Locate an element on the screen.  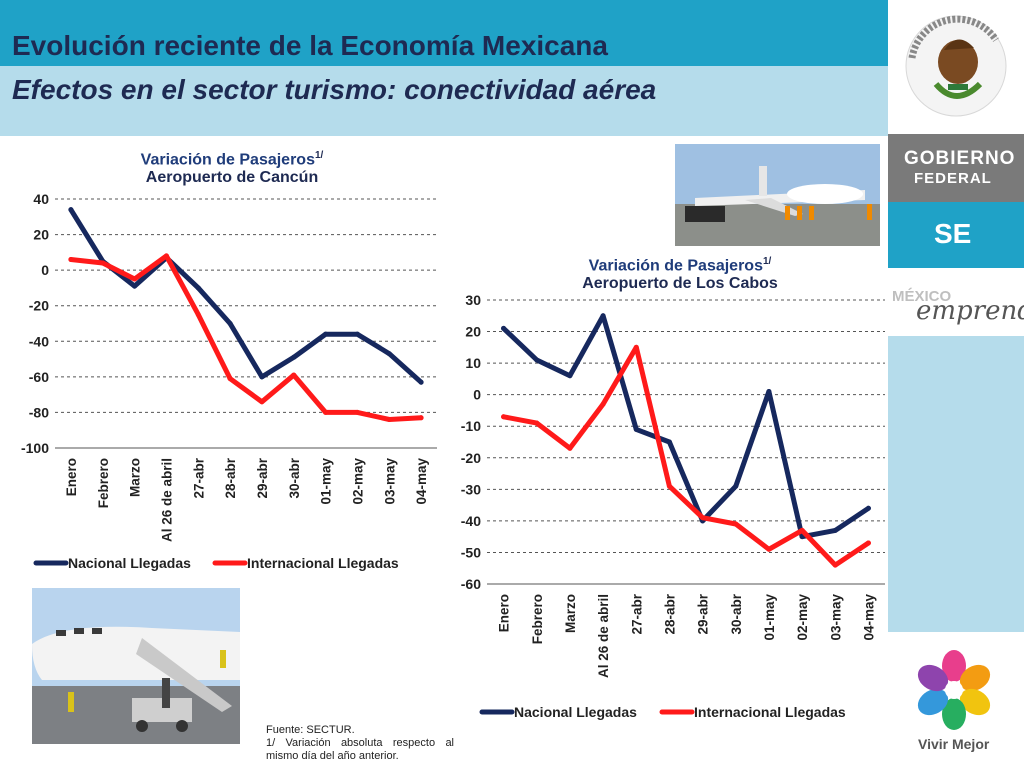
chart2-series-internacional-line is located at coordinates (686, 456).